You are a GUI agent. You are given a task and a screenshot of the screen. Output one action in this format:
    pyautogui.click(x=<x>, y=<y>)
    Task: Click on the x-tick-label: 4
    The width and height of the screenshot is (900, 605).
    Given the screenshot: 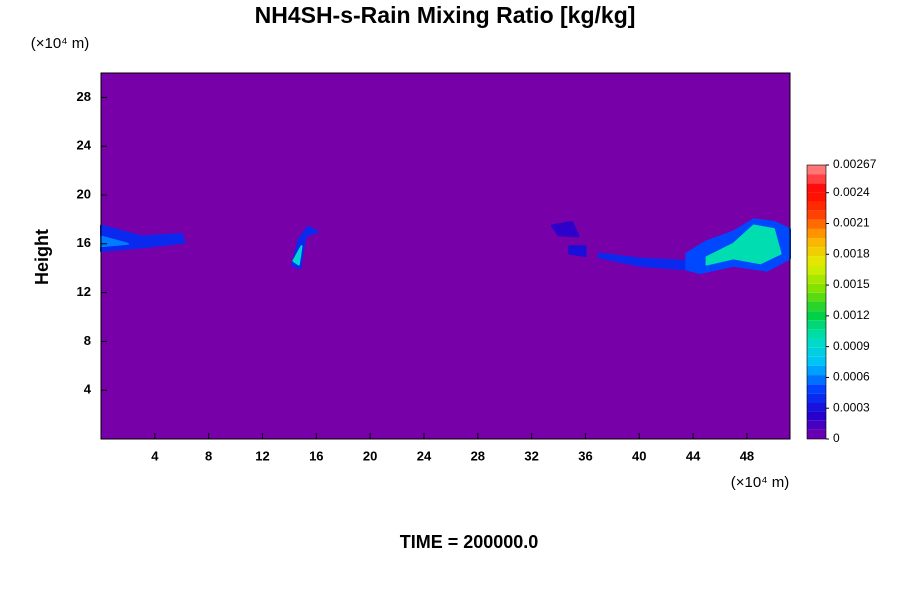 What is the action you would take?
    pyautogui.click(x=155, y=455)
    